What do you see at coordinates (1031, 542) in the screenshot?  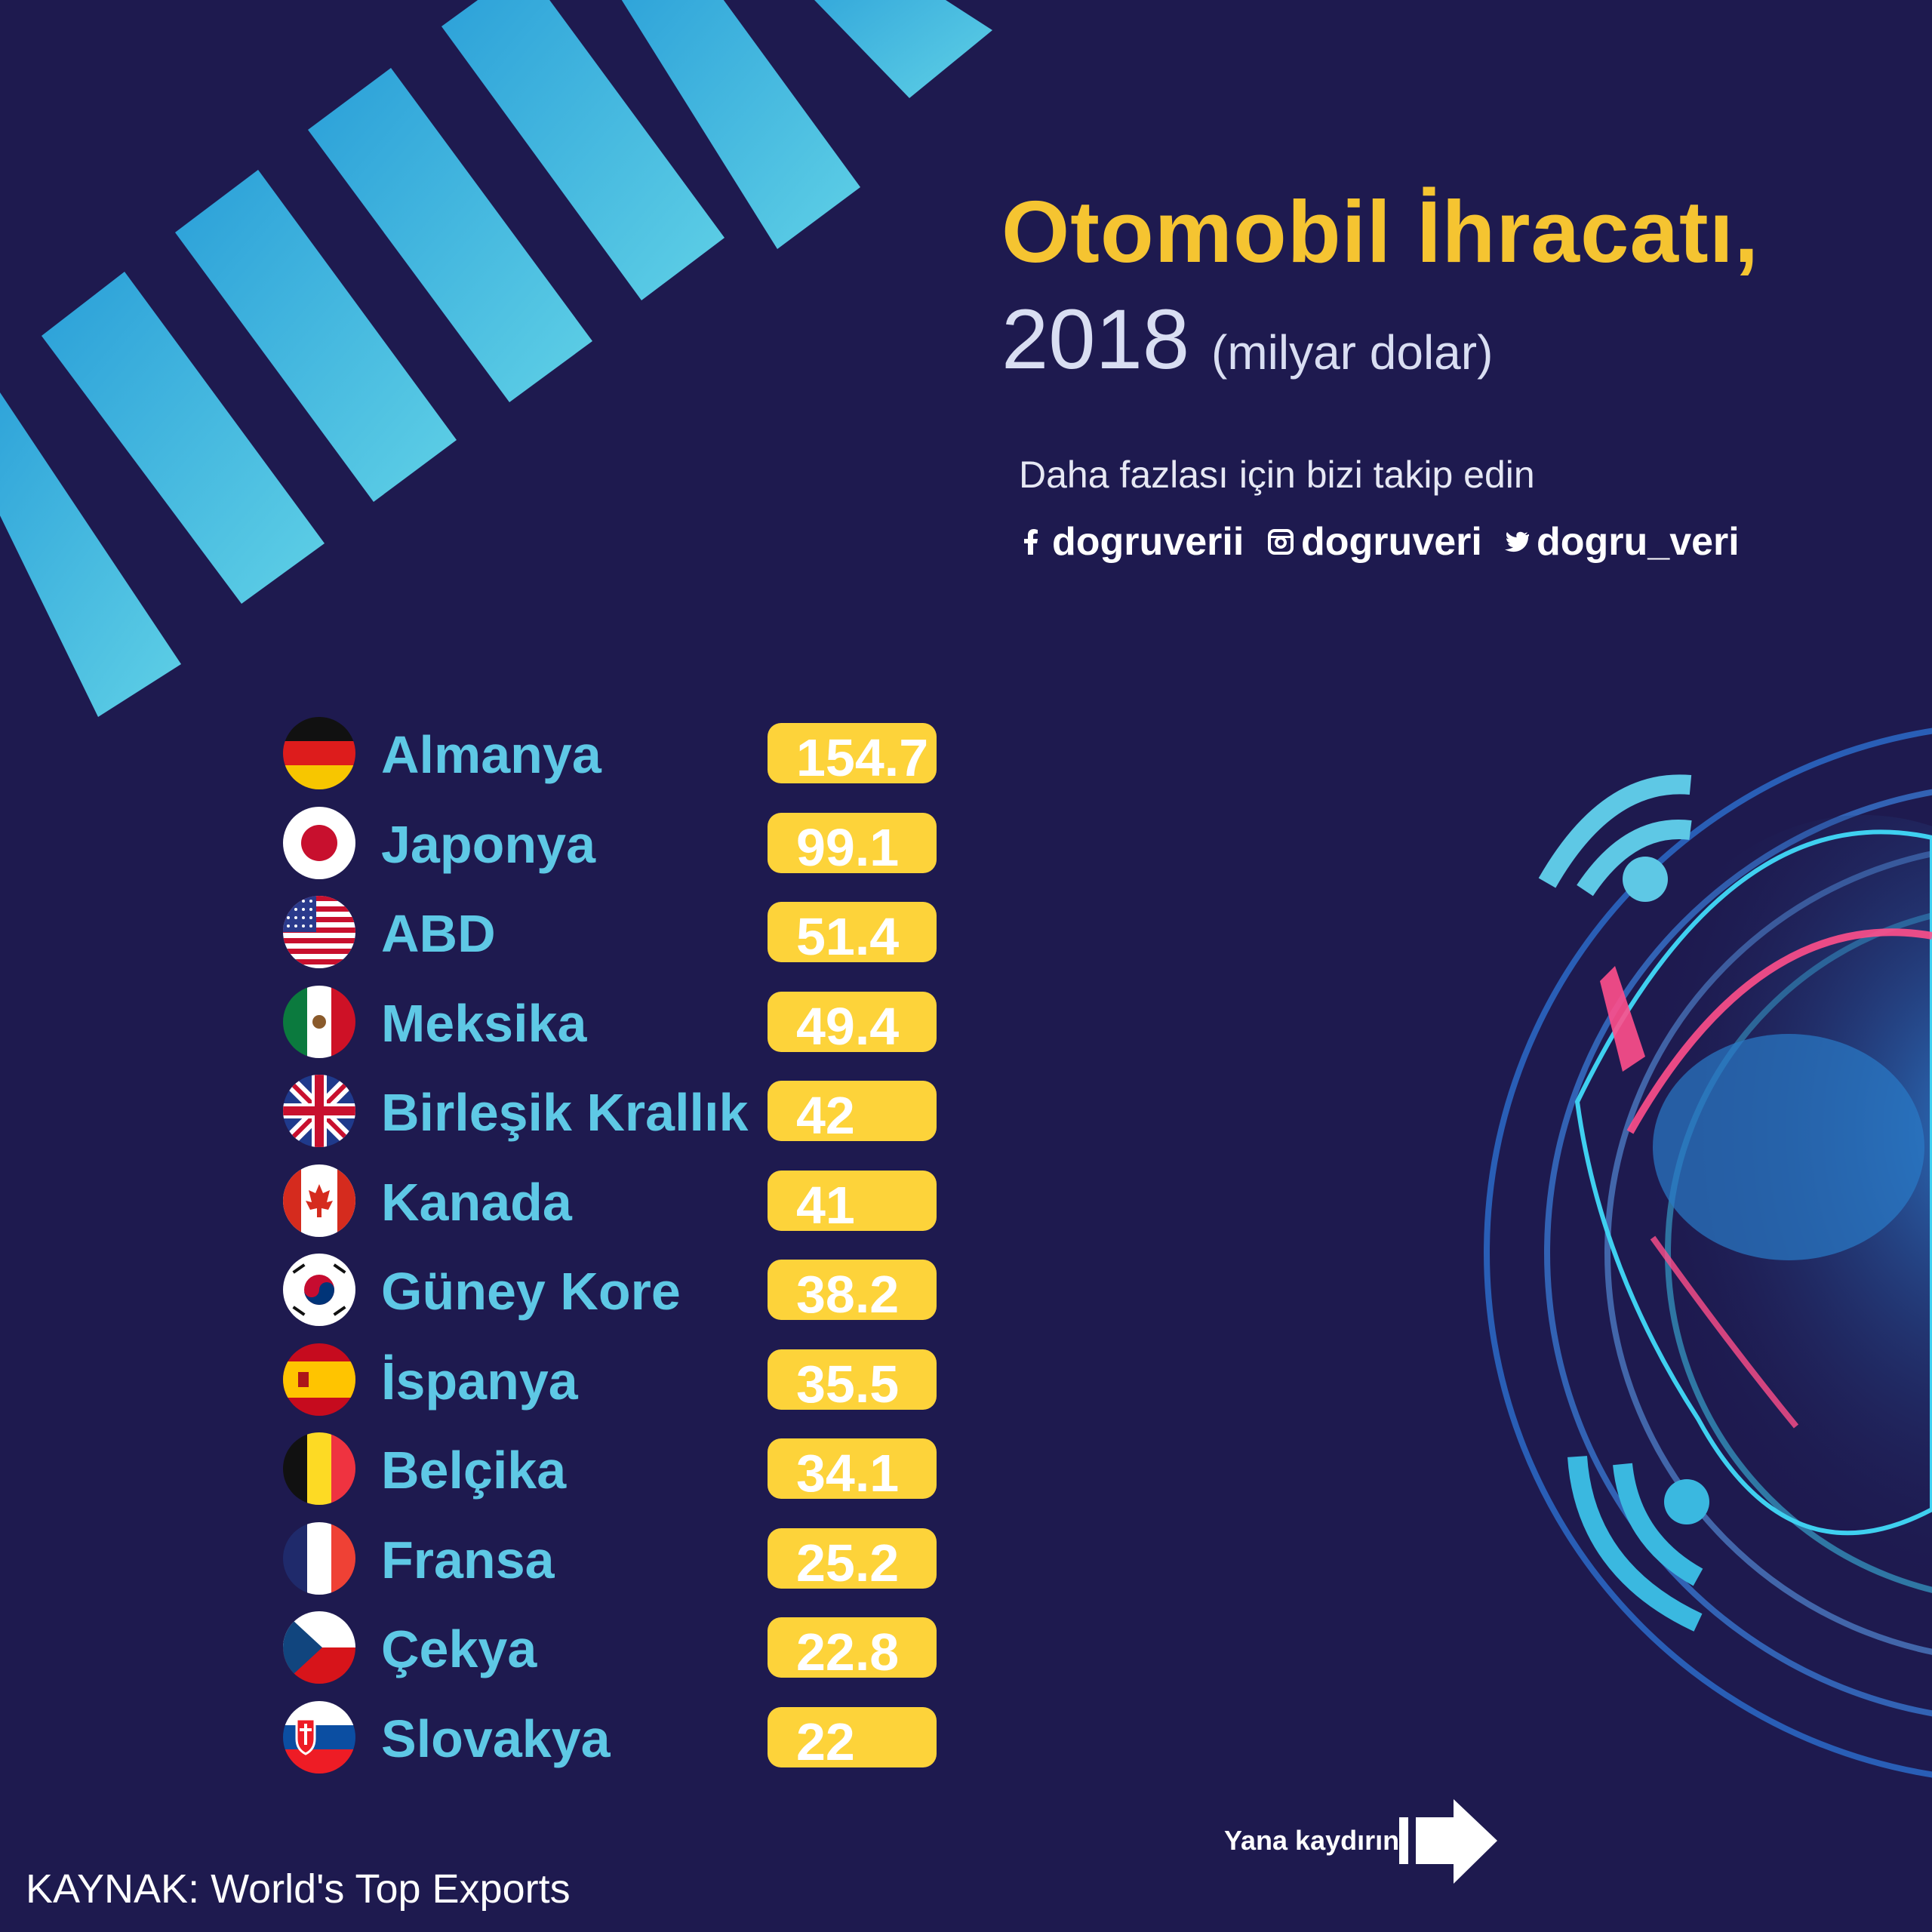 I see `facebook-icon` at bounding box center [1031, 542].